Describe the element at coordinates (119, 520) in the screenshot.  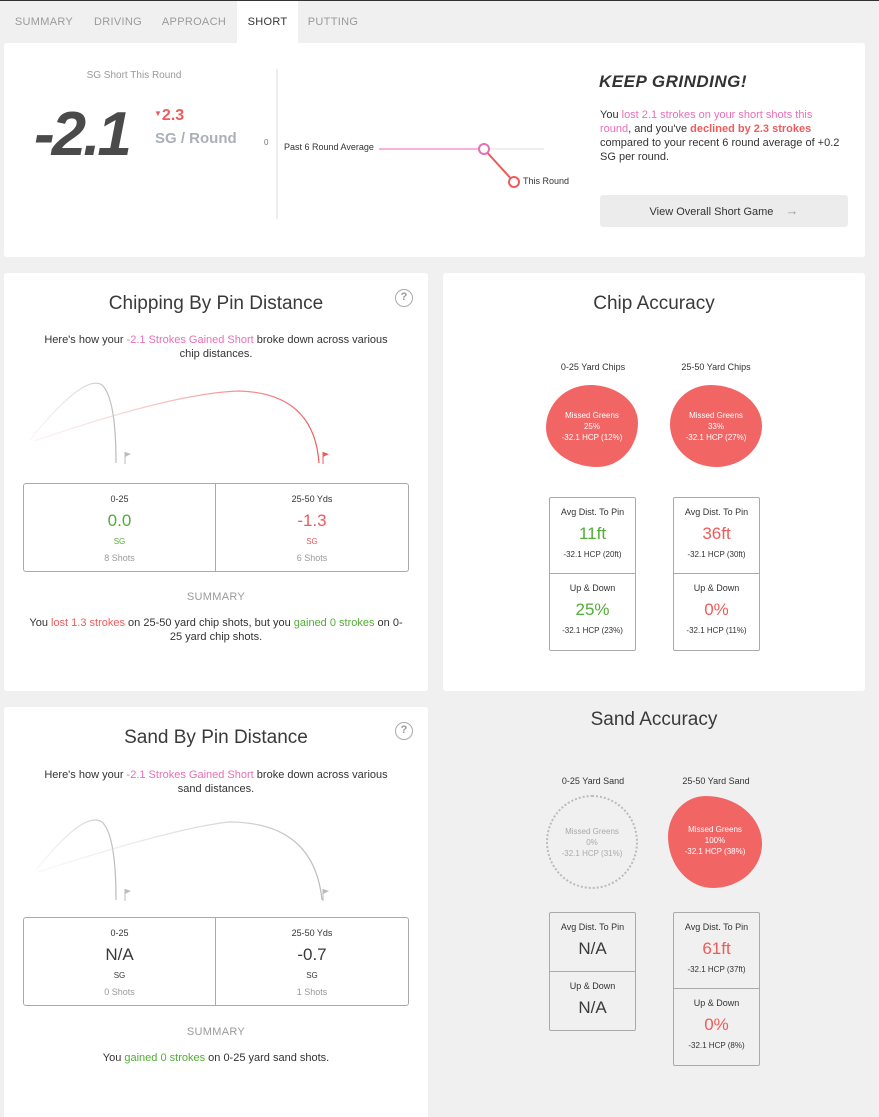
I see `cell-value: 0.0` at that location.